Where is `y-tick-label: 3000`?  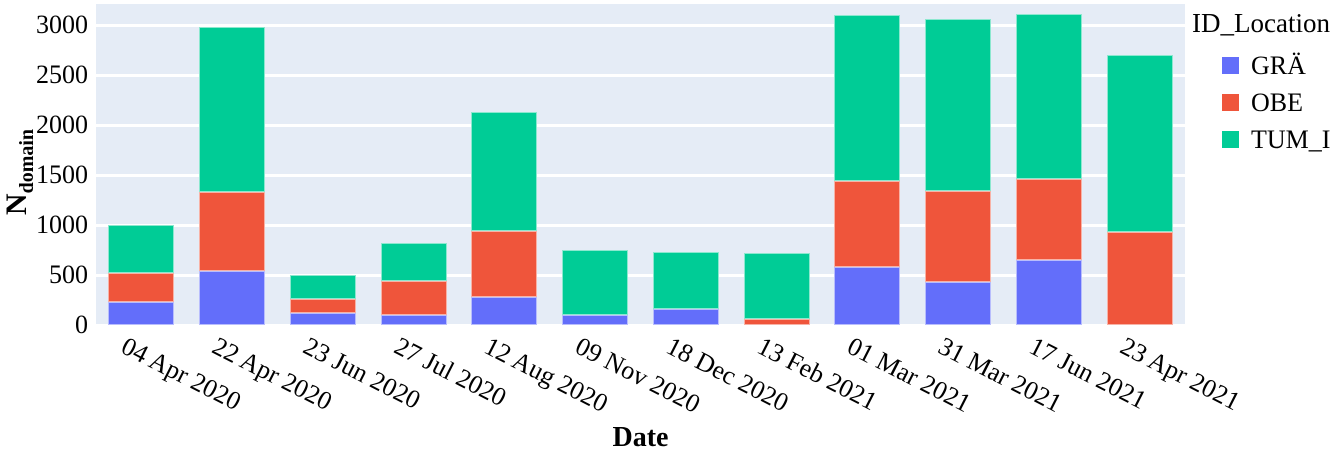 y-tick-label: 3000 is located at coordinates (62, 24).